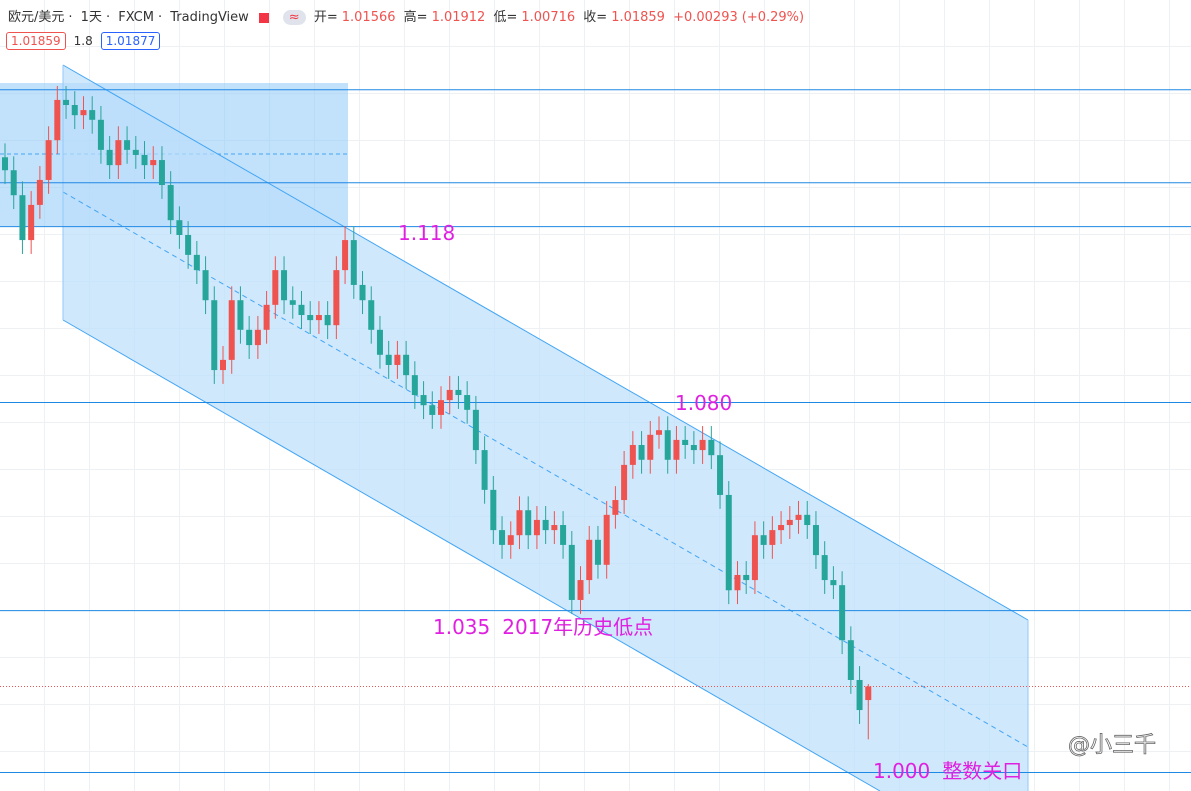  Describe the element at coordinates (982, 771) in the screenshot. I see `annotation-note: 整数关口` at that location.